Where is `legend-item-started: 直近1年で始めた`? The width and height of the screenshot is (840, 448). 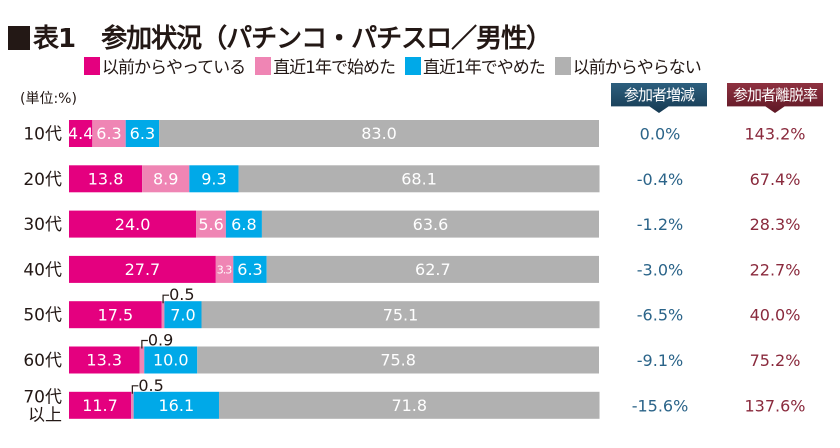
legend-item-started: 直近1年で始めた is located at coordinates (325, 65).